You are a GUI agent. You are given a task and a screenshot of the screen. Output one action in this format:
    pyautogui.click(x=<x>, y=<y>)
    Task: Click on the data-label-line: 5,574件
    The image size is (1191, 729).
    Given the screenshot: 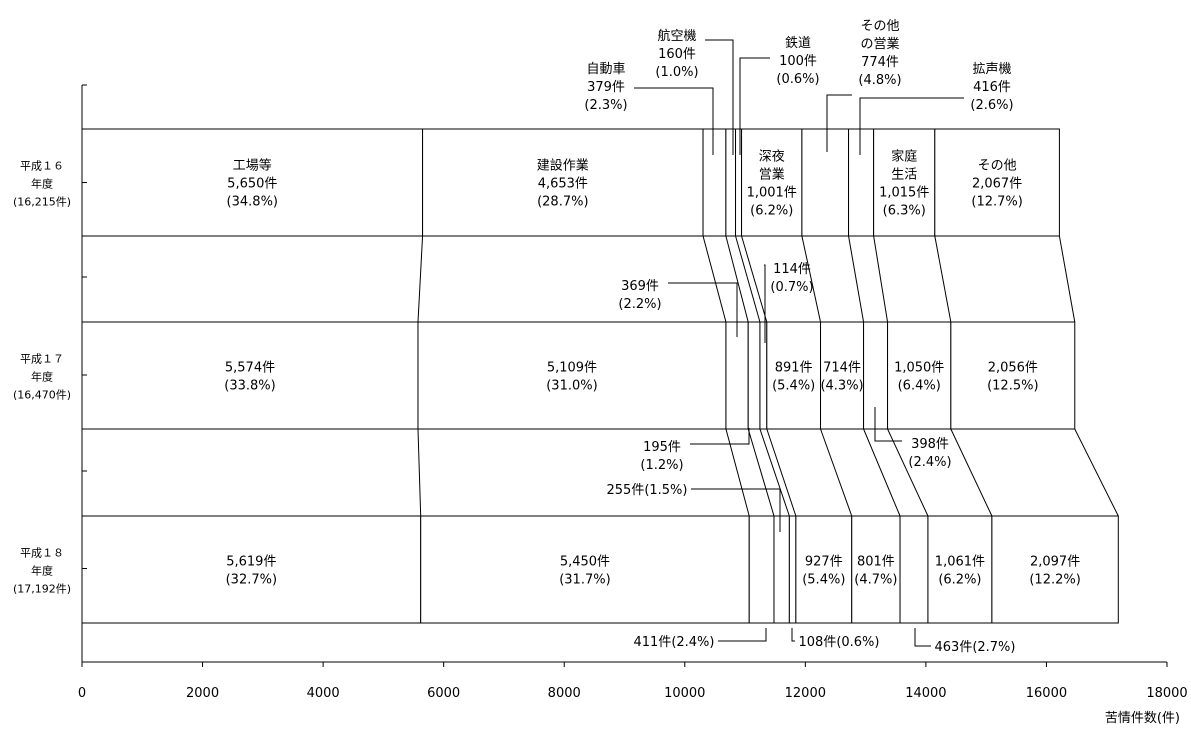 What is the action you would take?
    pyautogui.click(x=250, y=368)
    